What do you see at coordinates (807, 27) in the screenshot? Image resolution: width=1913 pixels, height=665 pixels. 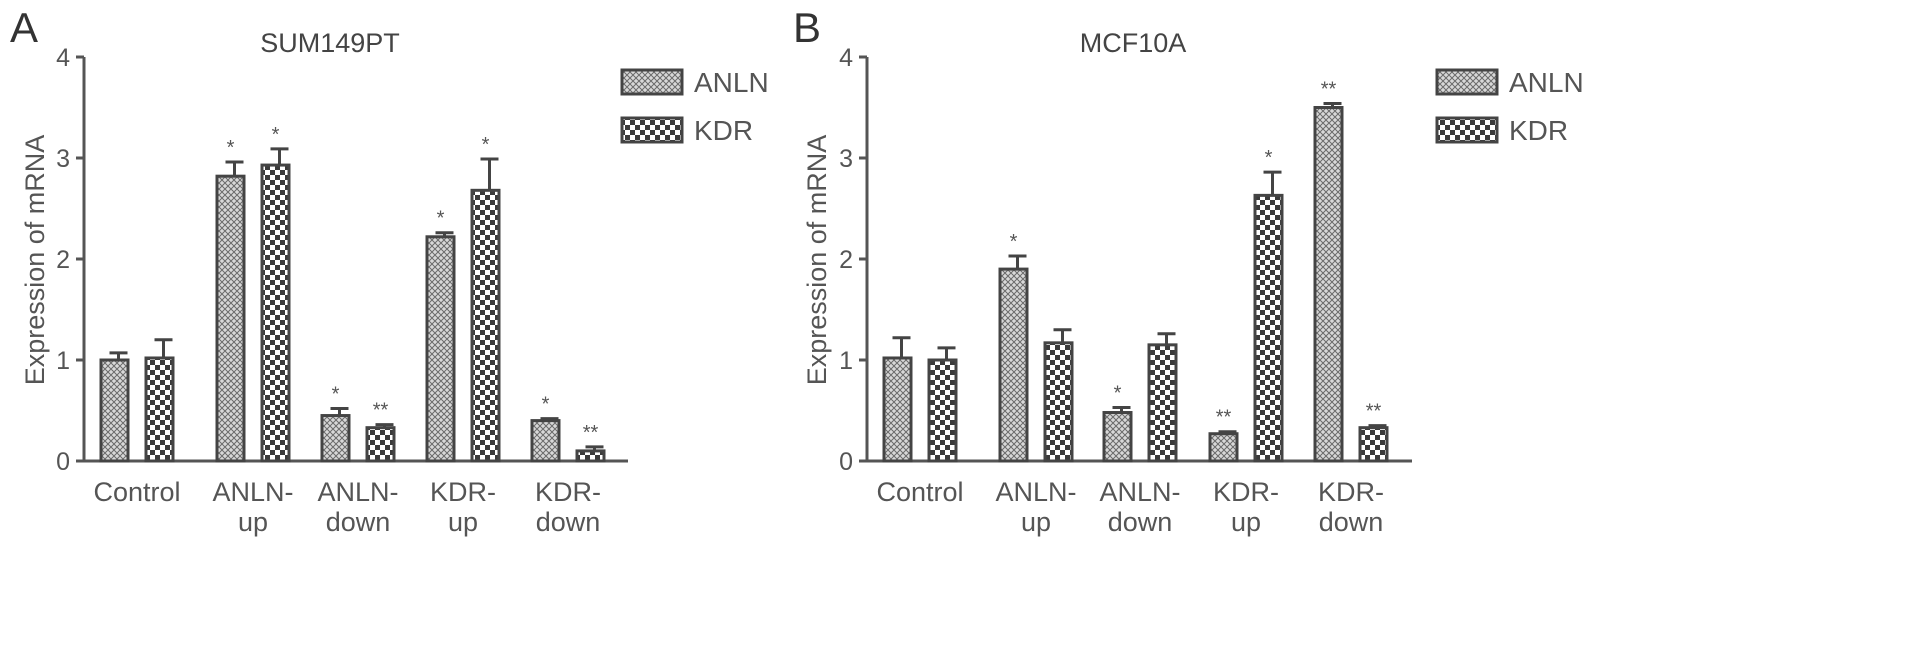 I see `panel-letter: B` at bounding box center [807, 27].